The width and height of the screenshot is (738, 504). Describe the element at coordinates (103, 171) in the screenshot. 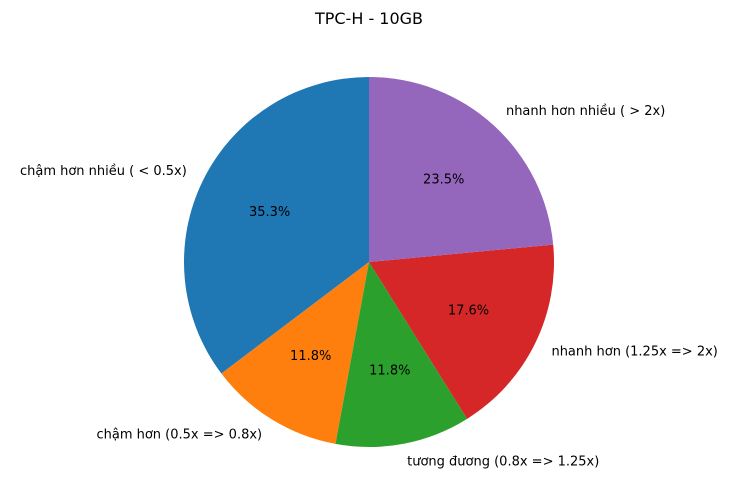

I see `slice-label-1: chậm hơn nhiều ( < 0.5x)` at that location.